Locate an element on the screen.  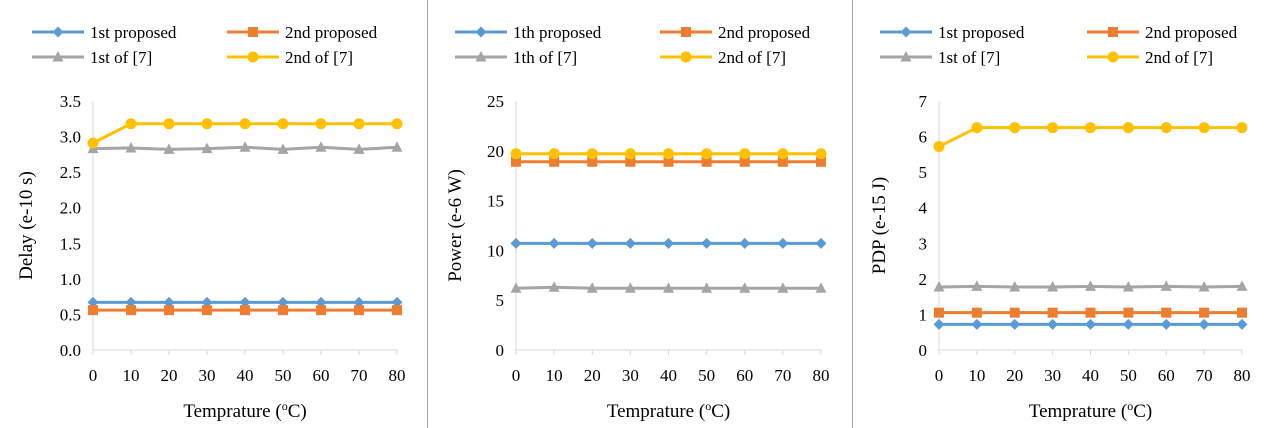
y-axis-title: Delay (e-10 s) is located at coordinates (26, 225).